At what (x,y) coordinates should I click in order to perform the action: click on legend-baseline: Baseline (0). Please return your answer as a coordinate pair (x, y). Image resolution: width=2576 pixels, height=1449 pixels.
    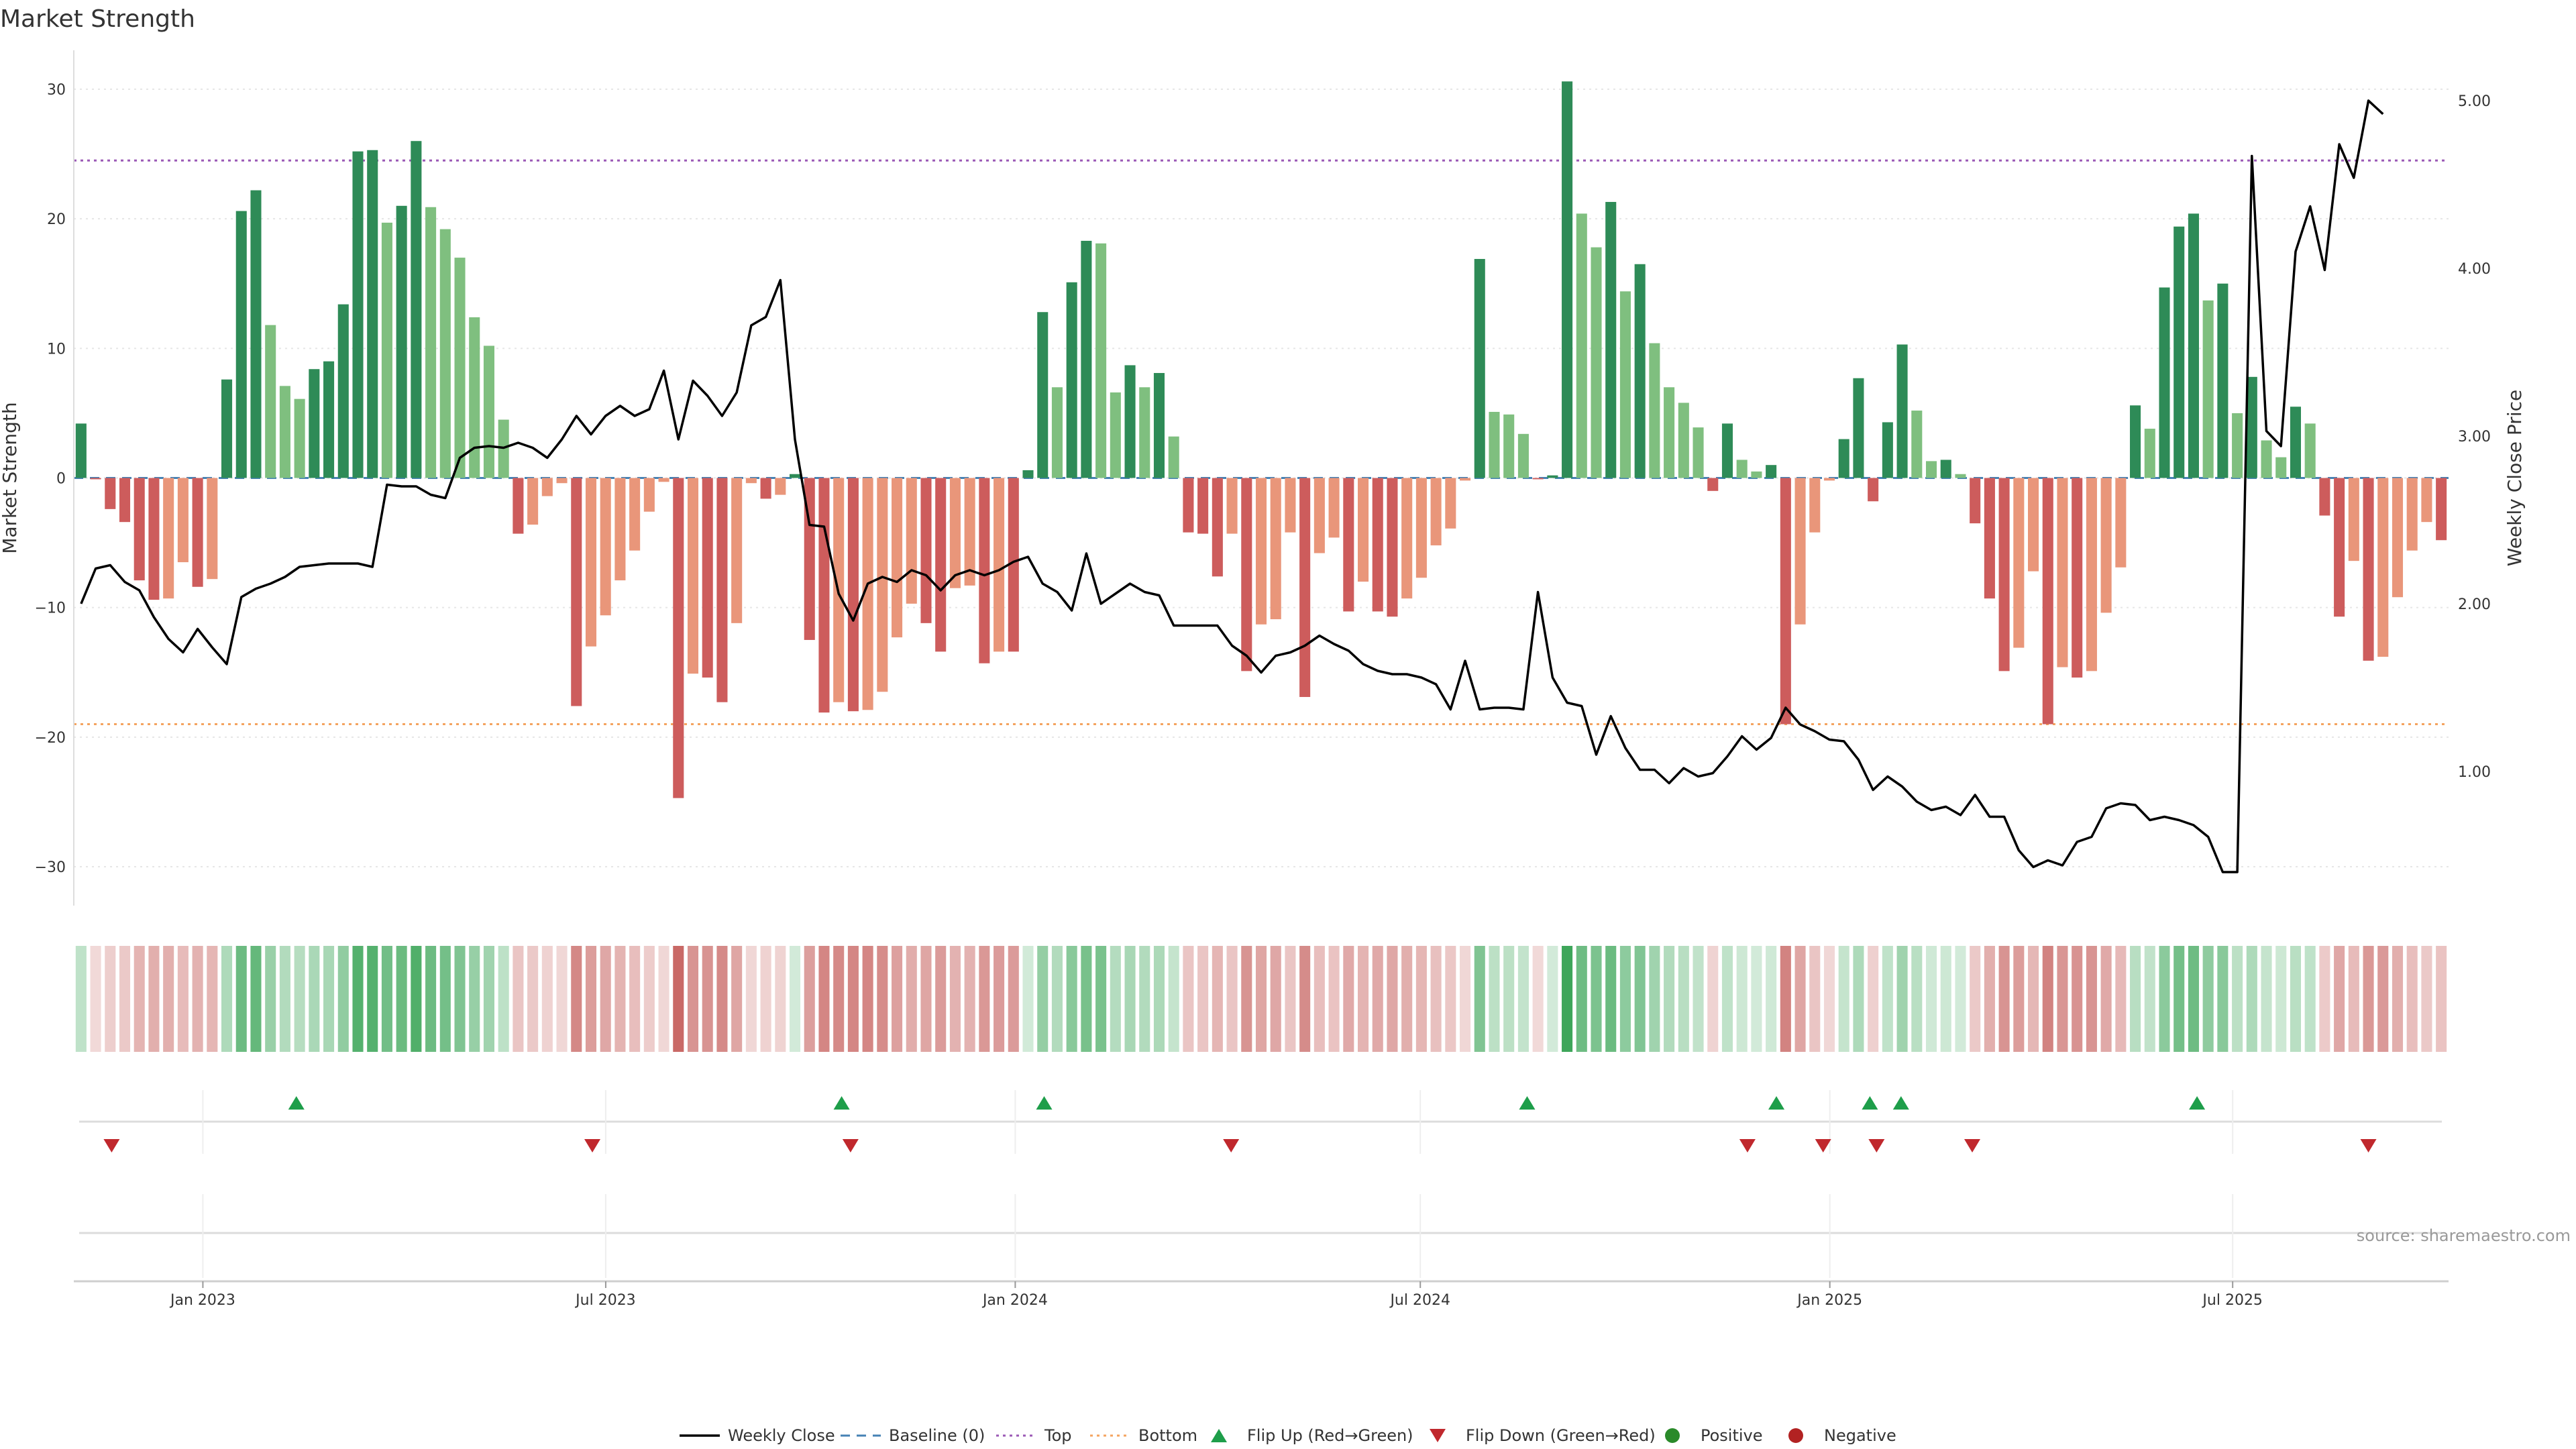
    Looking at the image, I should click on (913, 1435).